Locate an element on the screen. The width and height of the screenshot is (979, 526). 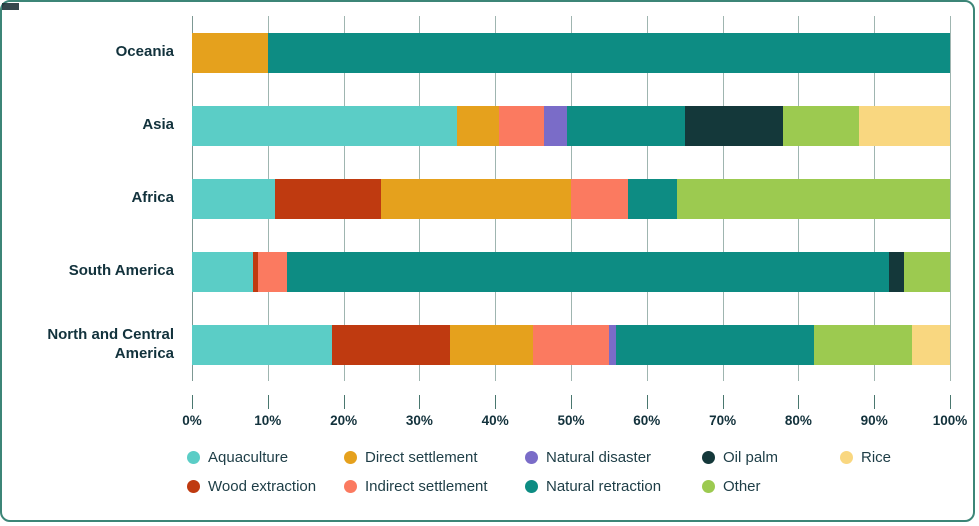
legend-label: Natural disaster is located at coordinates (599, 457).